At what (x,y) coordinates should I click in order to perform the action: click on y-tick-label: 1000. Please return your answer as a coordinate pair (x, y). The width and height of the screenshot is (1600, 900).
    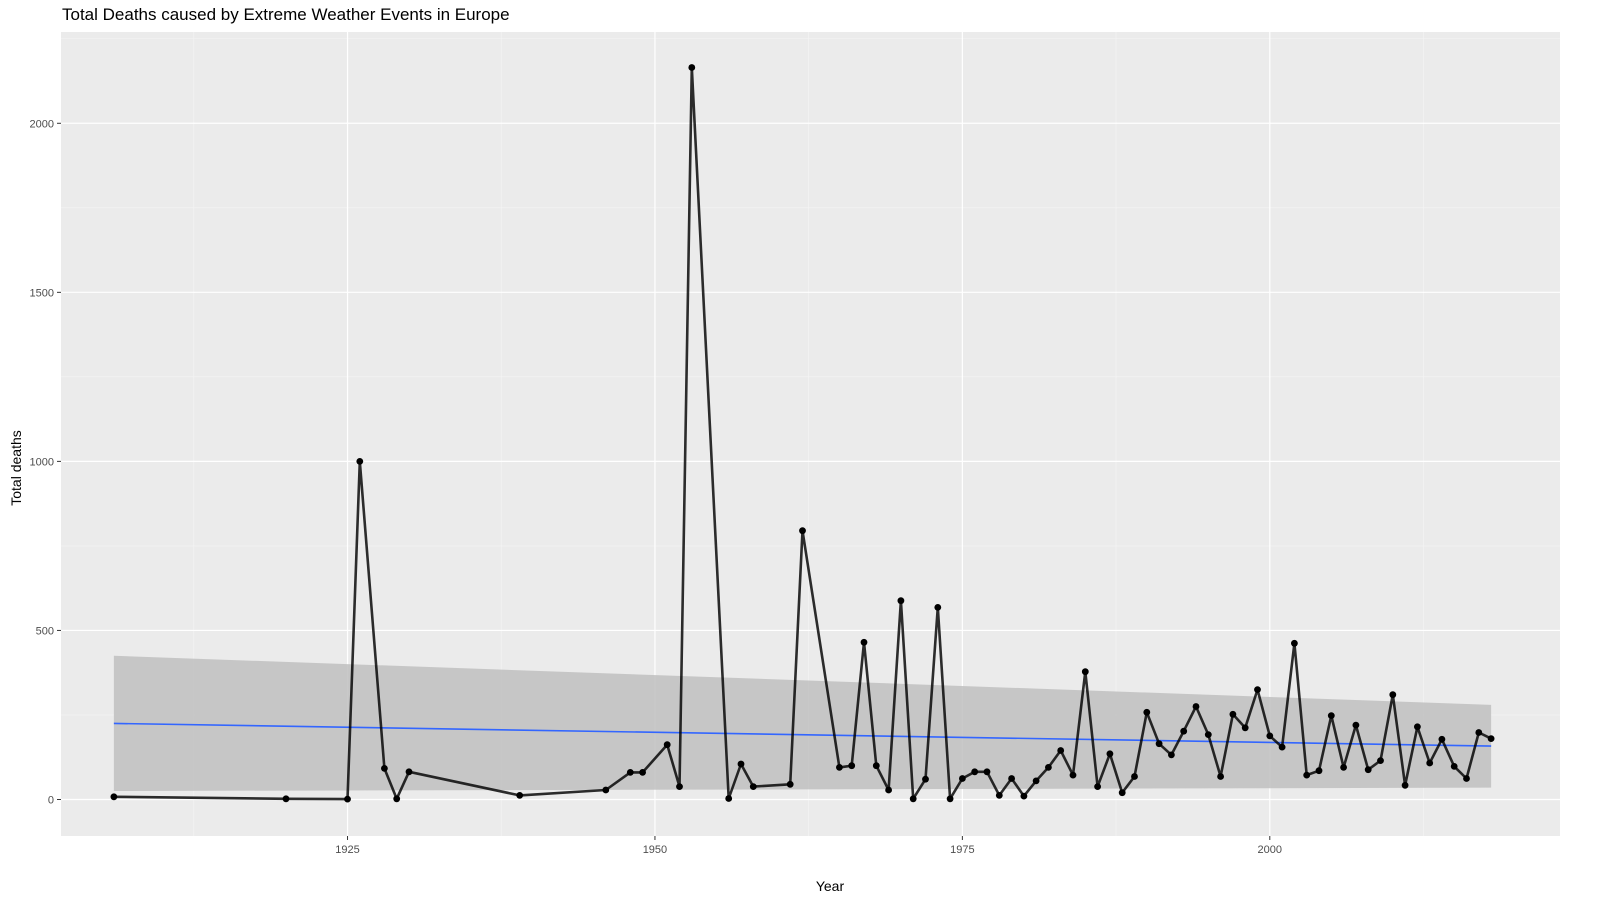
    Looking at the image, I should click on (42, 462).